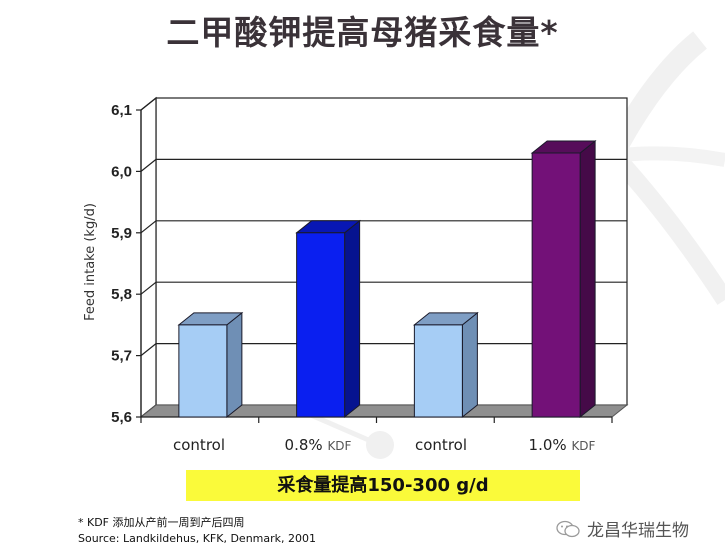  What do you see at coordinates (121, 233) in the screenshot?
I see `y-tick-label: 5,9` at bounding box center [121, 233].